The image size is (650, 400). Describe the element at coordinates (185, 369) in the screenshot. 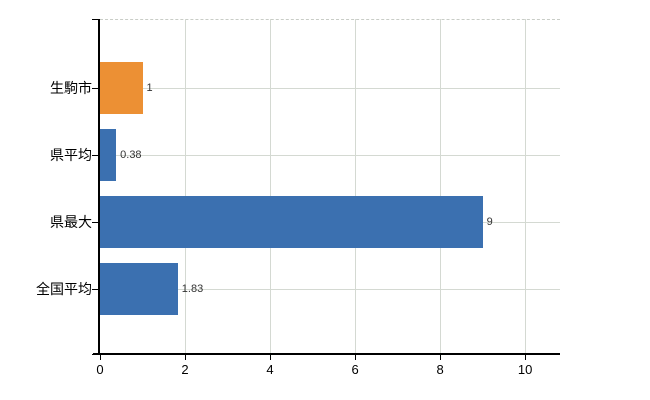

I see `x-tick-label: 2` at that location.